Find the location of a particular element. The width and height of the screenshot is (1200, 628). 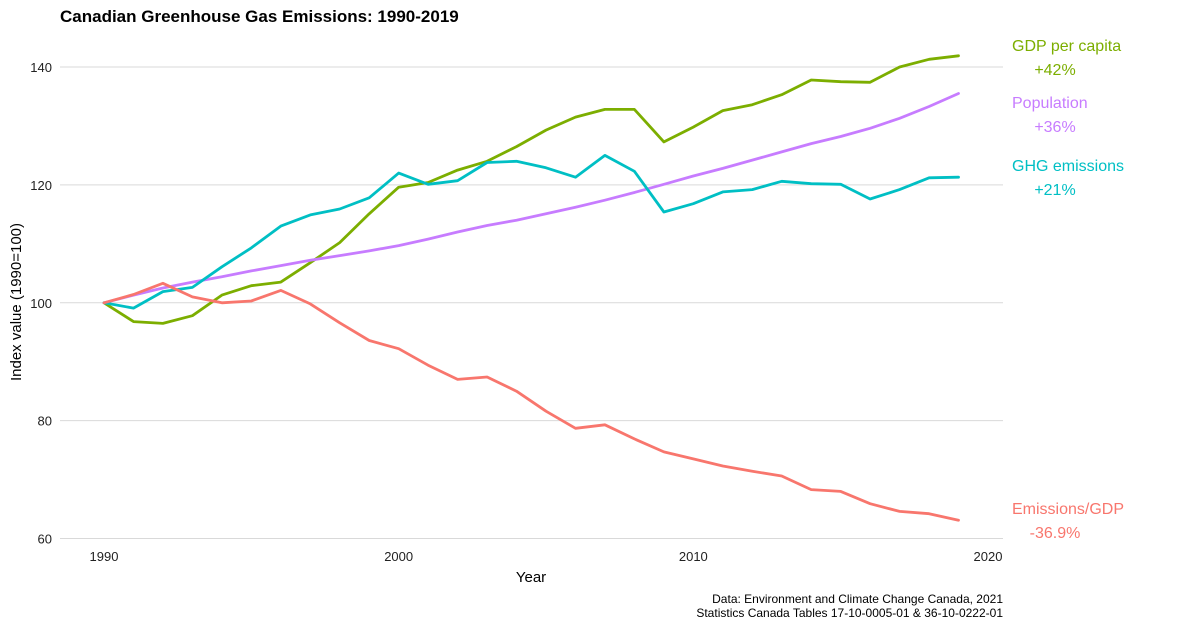

y-tick-label-60: 60 is located at coordinates (45, 539).